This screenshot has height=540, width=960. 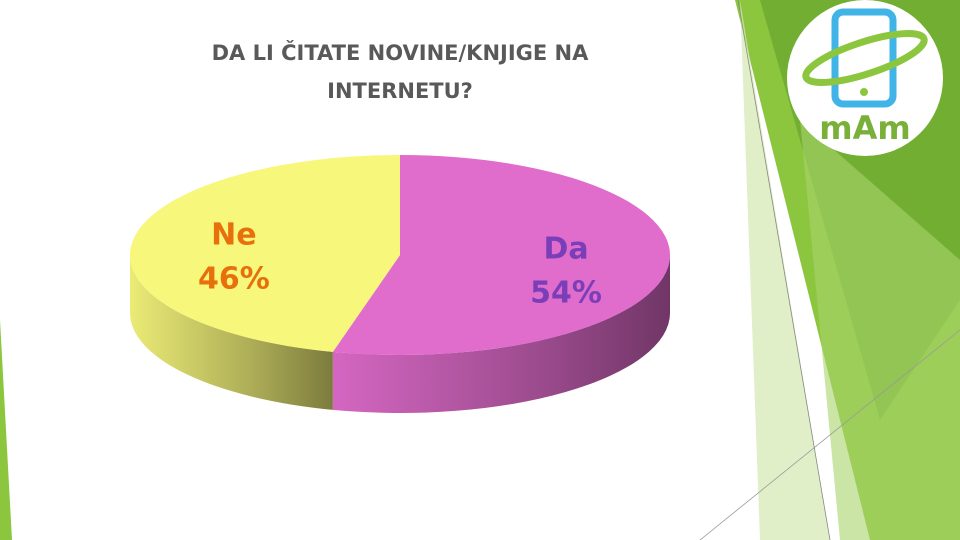 What do you see at coordinates (234, 279) in the screenshot?
I see `slice-value: 46%` at bounding box center [234, 279].